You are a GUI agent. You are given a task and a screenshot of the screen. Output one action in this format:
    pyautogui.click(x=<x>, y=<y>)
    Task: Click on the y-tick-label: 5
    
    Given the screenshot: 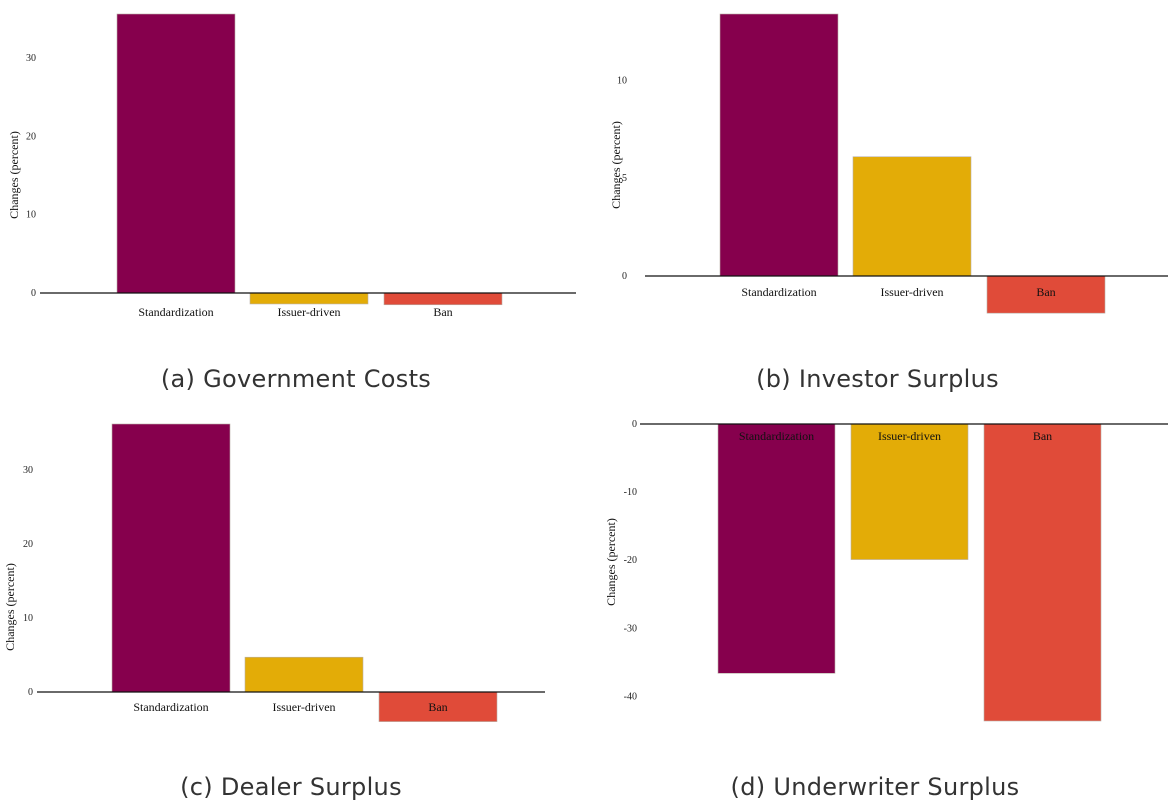 What is the action you would take?
    pyautogui.click(x=624, y=178)
    